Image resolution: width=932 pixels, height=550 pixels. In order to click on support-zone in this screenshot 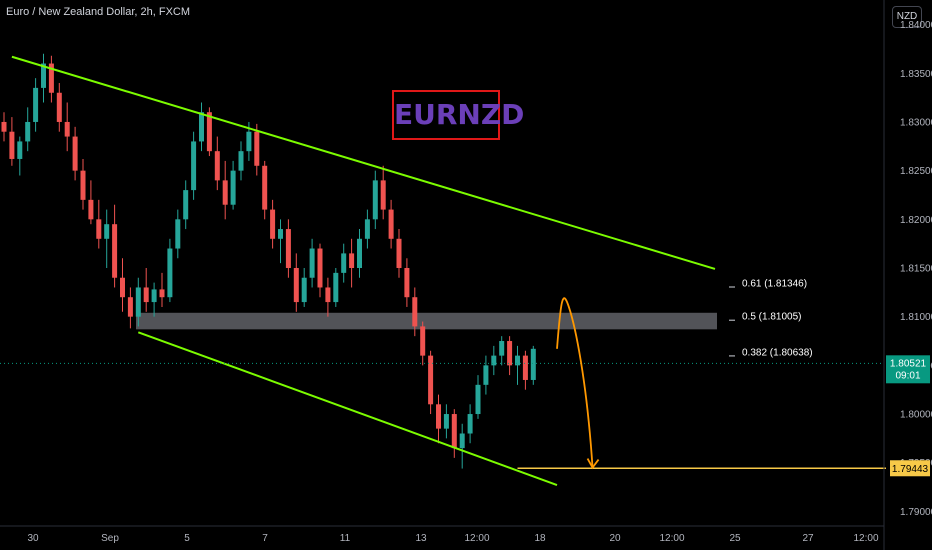, I will do `click(426, 321)`.